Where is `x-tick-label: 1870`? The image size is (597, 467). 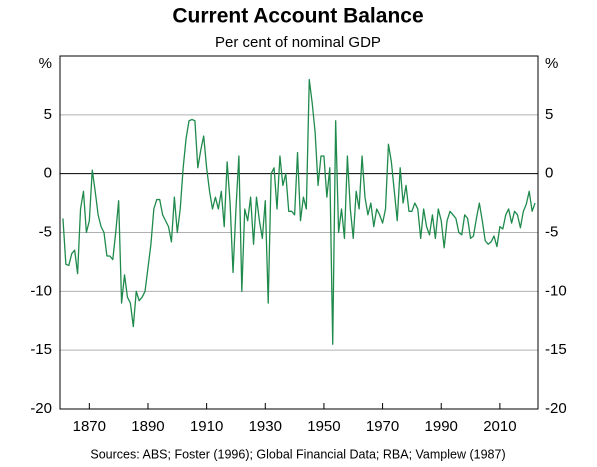 x-tick-label: 1870 is located at coordinates (89, 426).